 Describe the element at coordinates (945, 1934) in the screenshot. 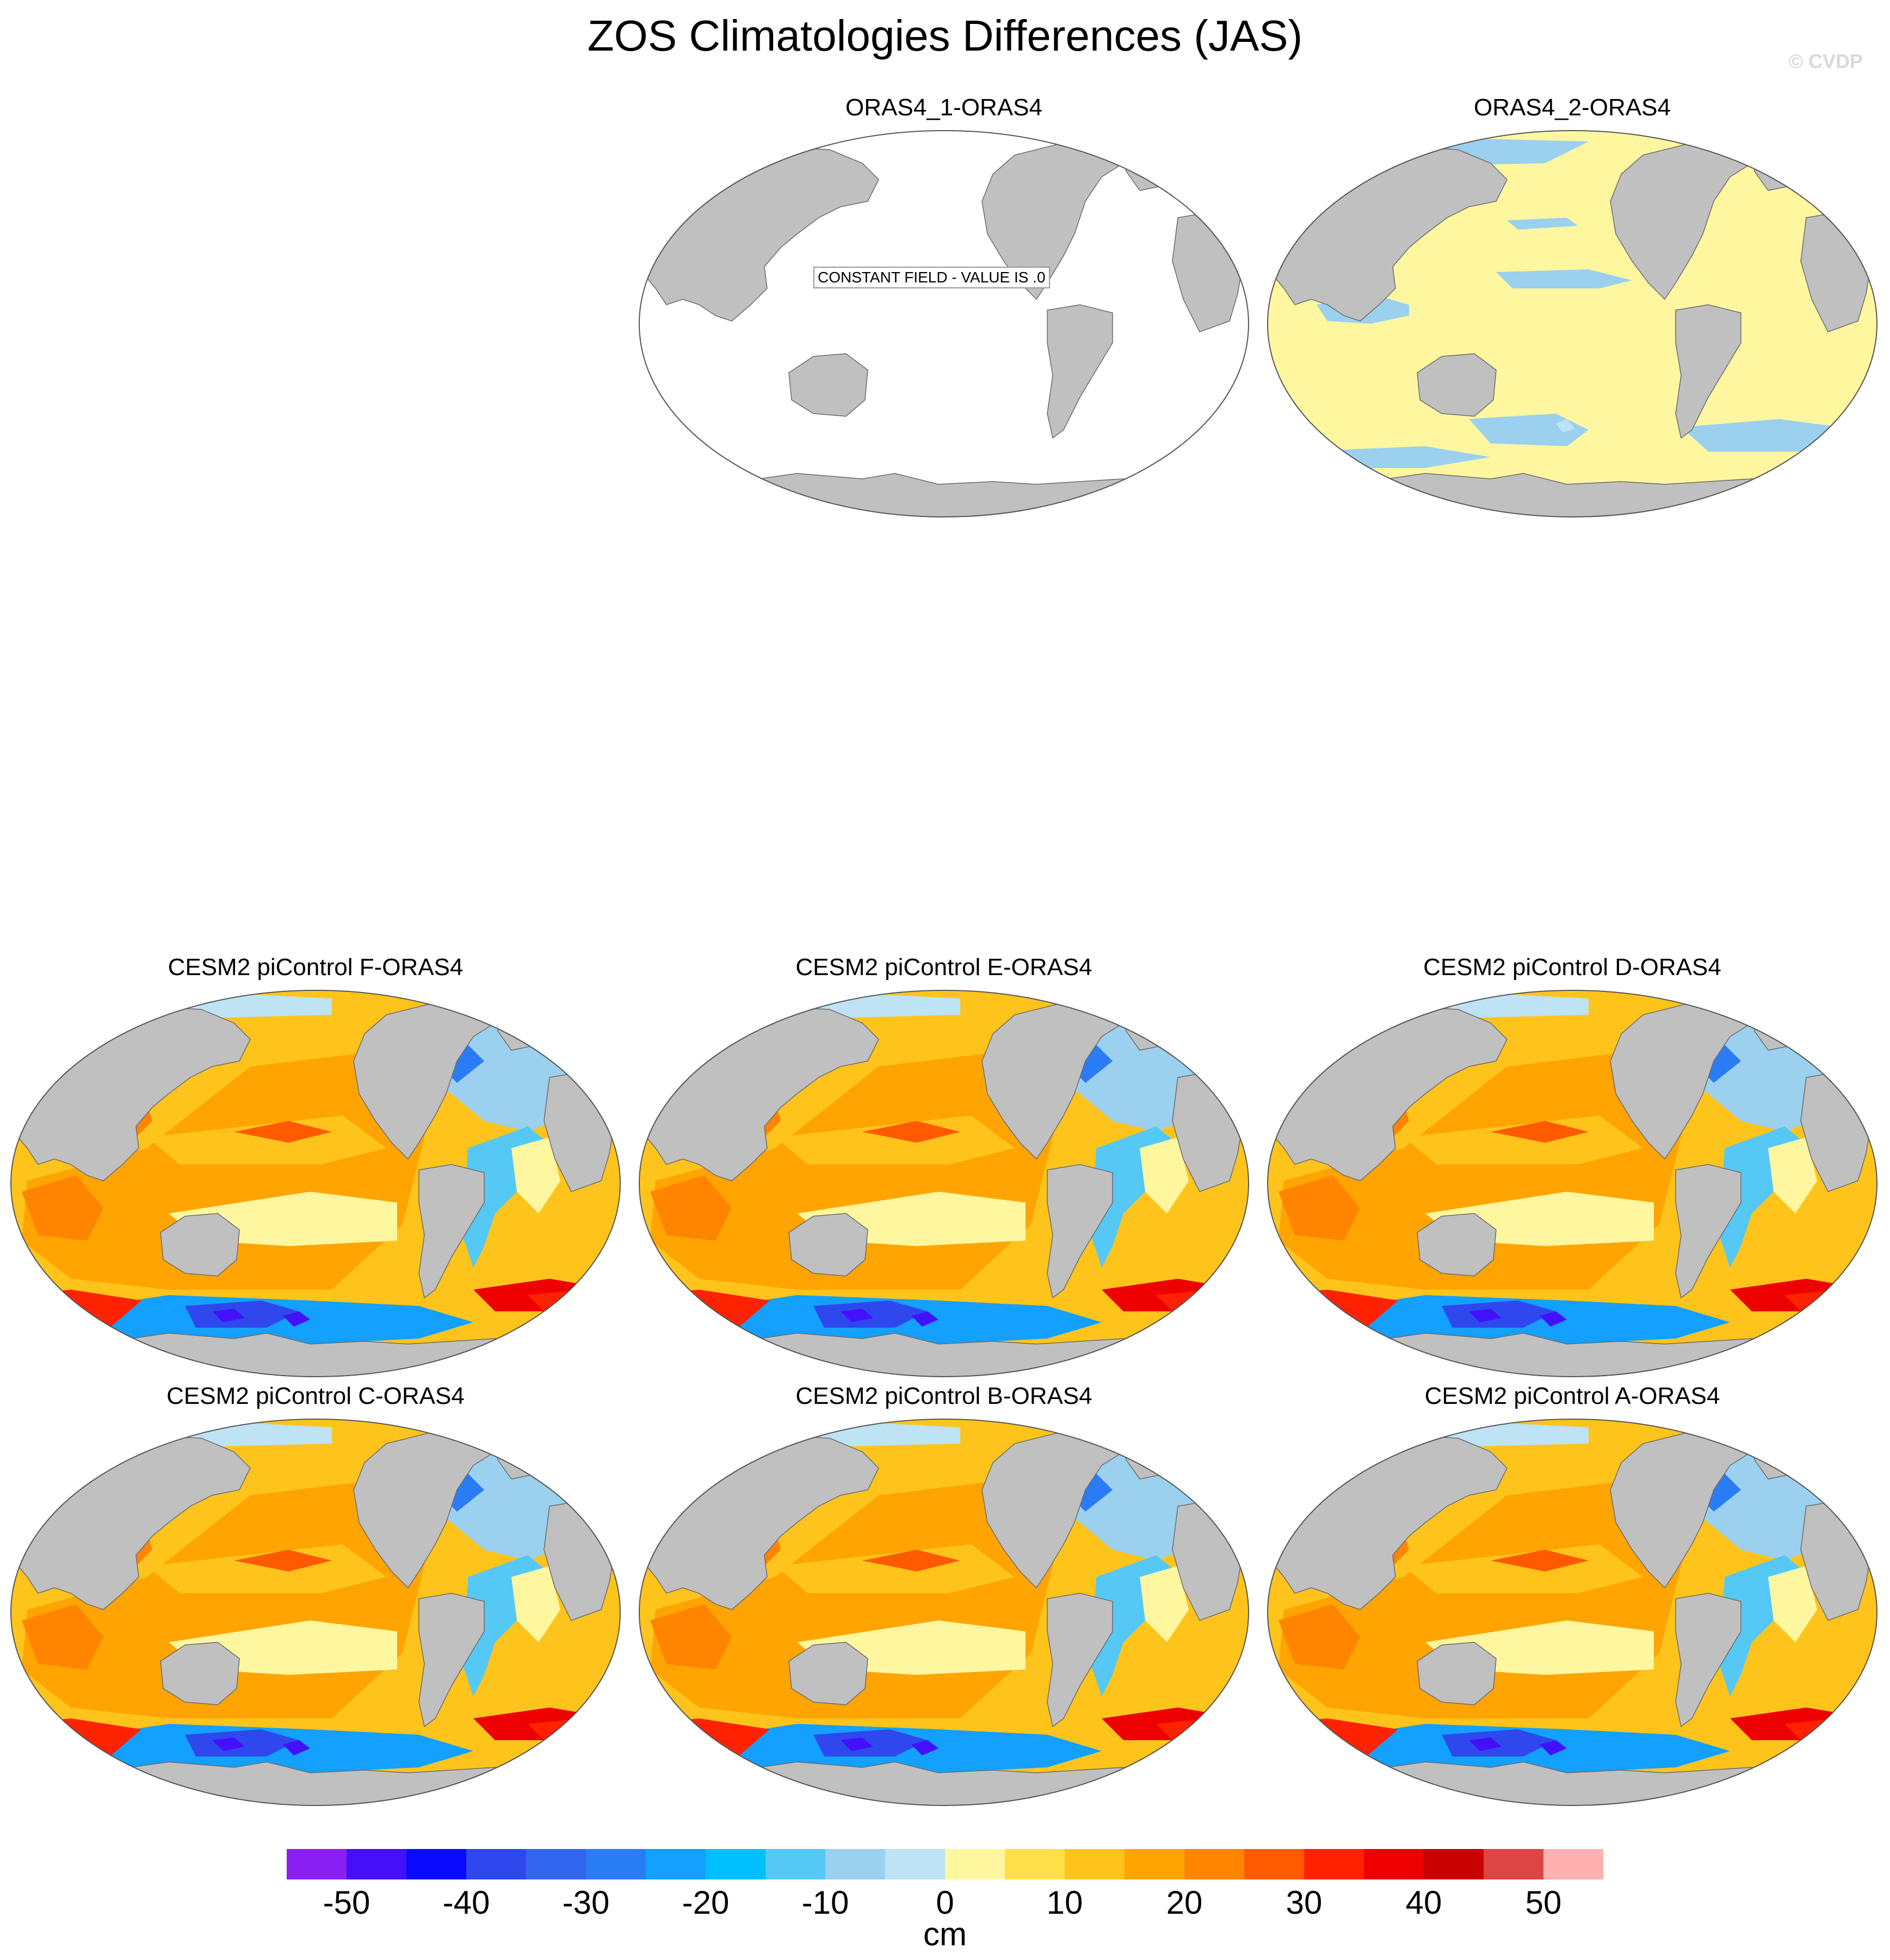

I see `colorbar-unit-label: cm` at that location.